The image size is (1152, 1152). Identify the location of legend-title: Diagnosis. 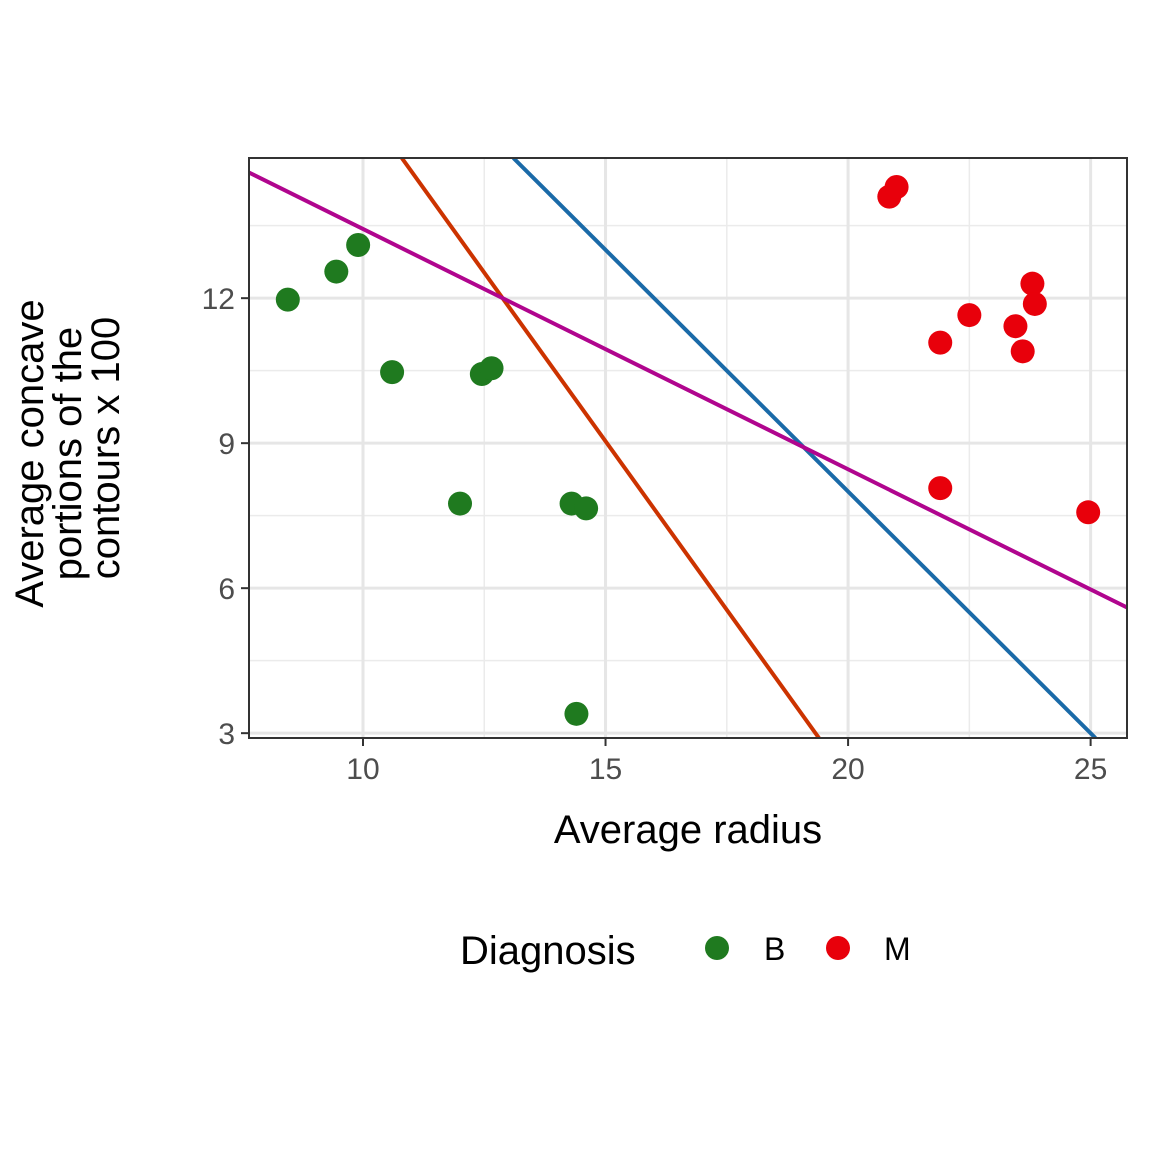
(548, 951).